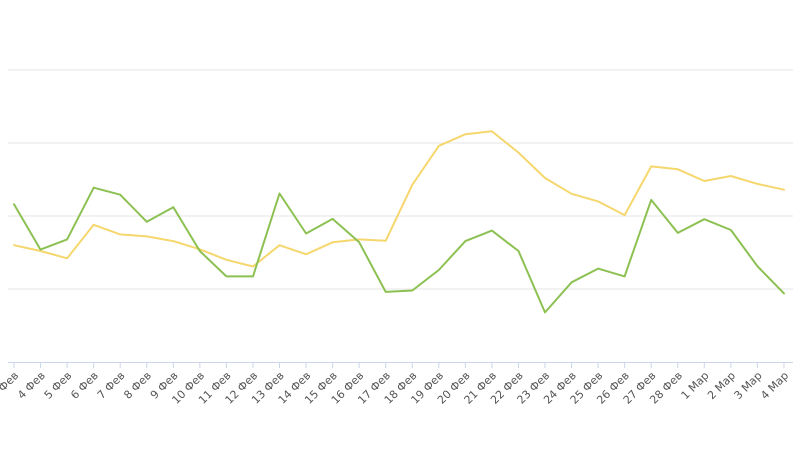 The width and height of the screenshot is (809, 451). What do you see at coordinates (84, 385) in the screenshot?
I see `x-tick-label: 6 Фев` at bounding box center [84, 385].